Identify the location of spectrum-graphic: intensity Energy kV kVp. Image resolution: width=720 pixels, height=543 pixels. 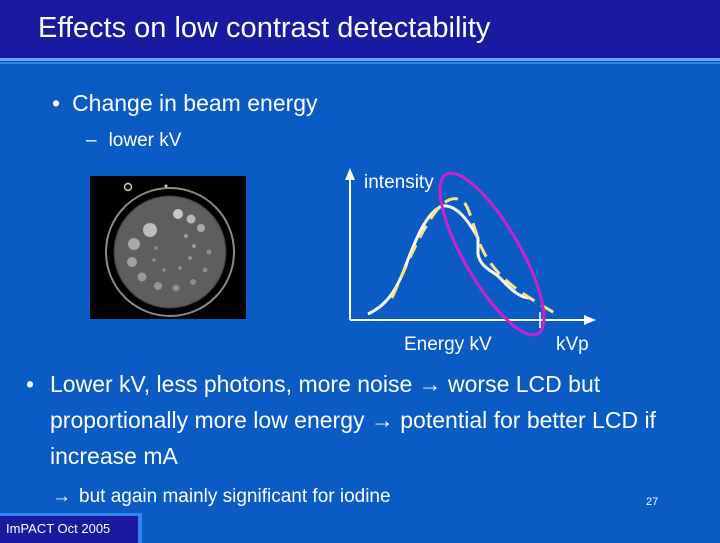
(470, 261).